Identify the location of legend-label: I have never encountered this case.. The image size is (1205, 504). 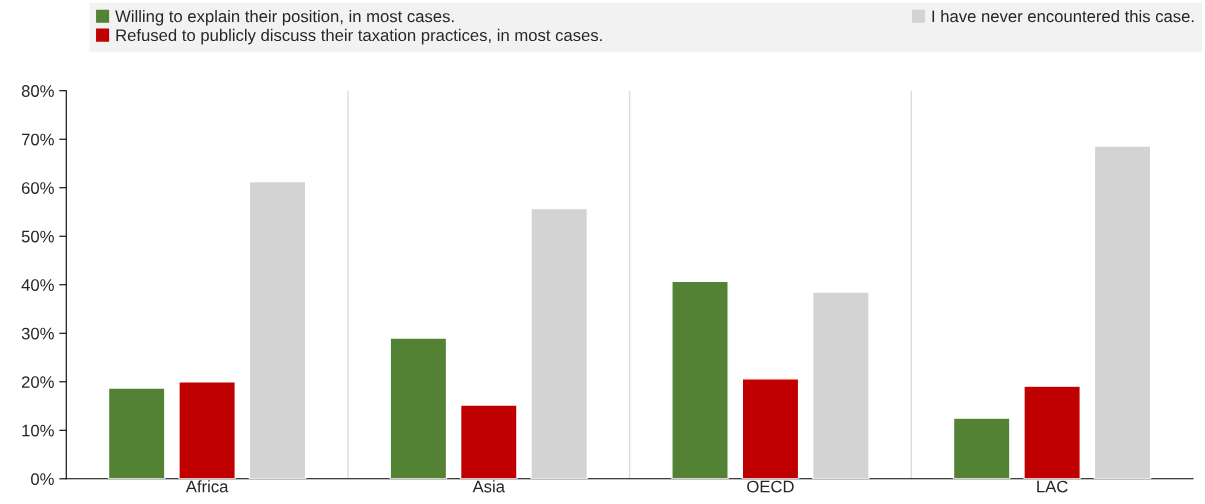
(1063, 16).